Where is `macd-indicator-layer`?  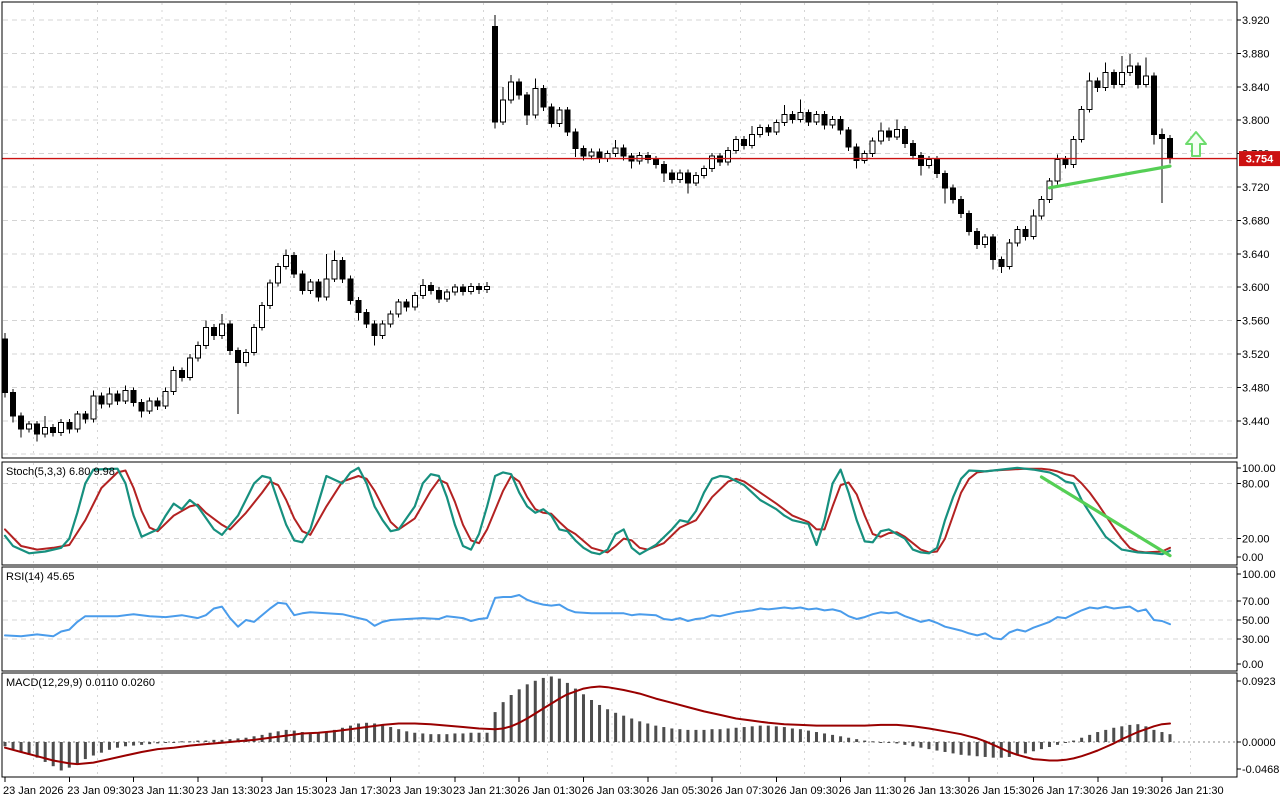 macd-indicator-layer is located at coordinates (587, 723).